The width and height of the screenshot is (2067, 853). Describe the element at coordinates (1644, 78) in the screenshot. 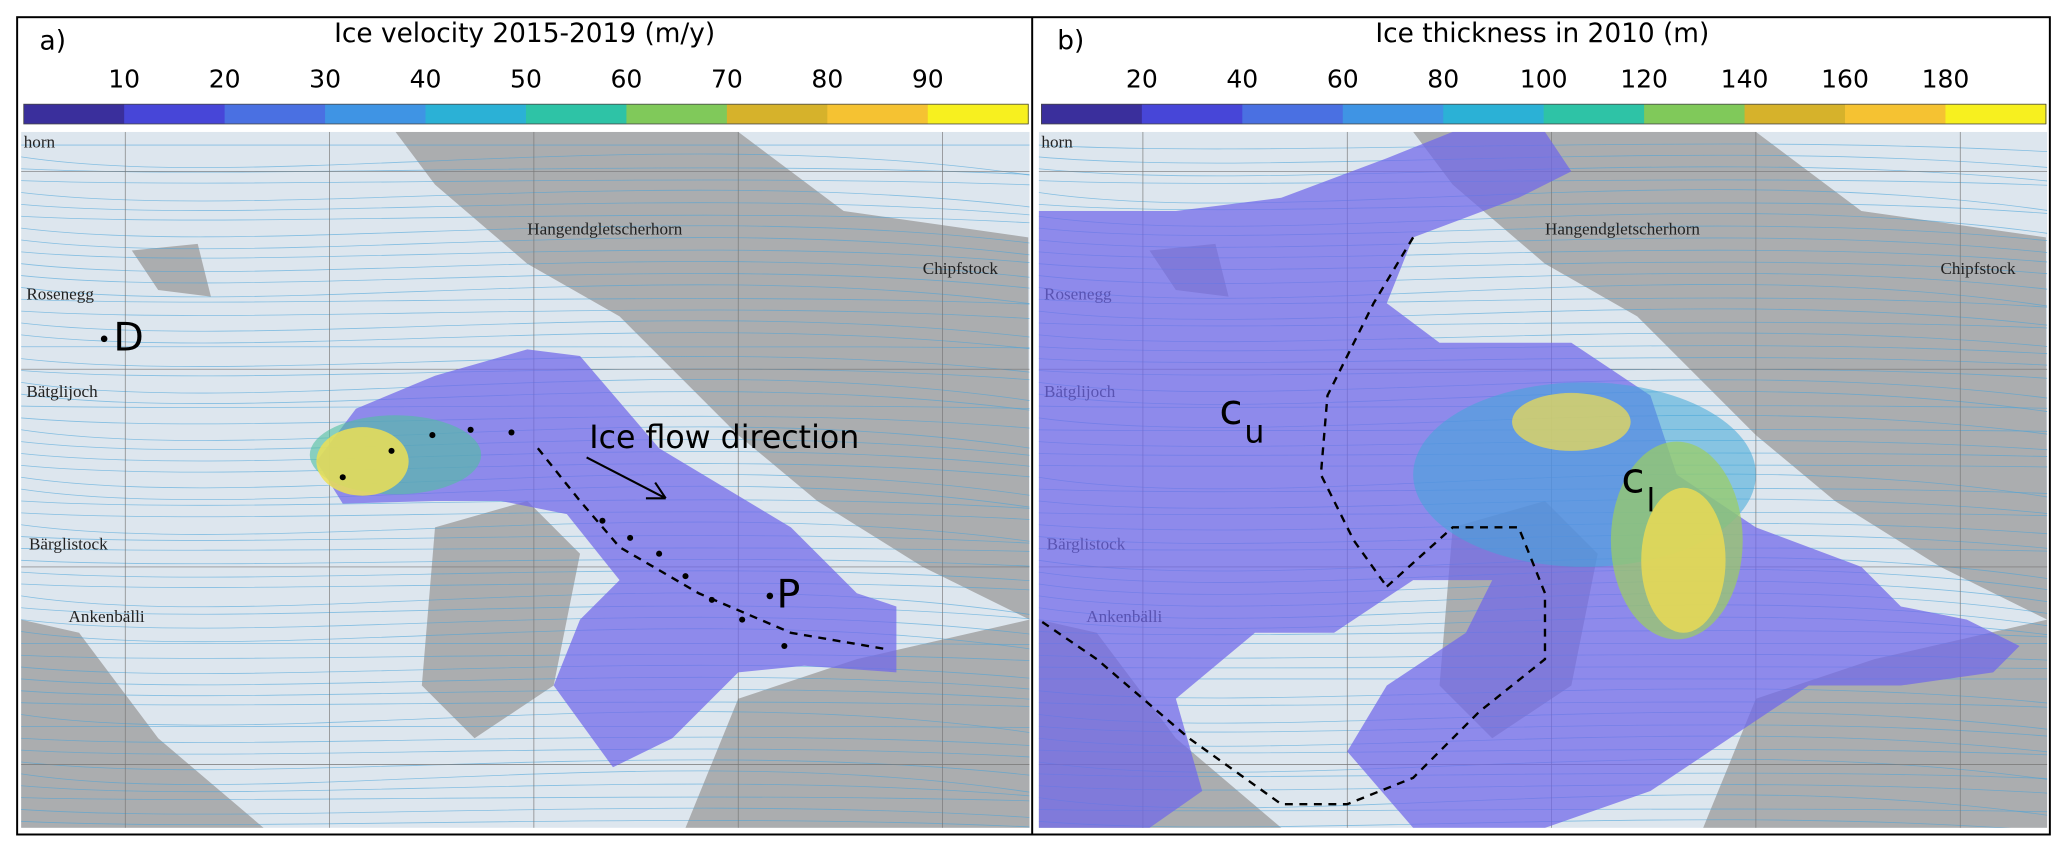

I see `colorbar-tick-label: 120` at that location.